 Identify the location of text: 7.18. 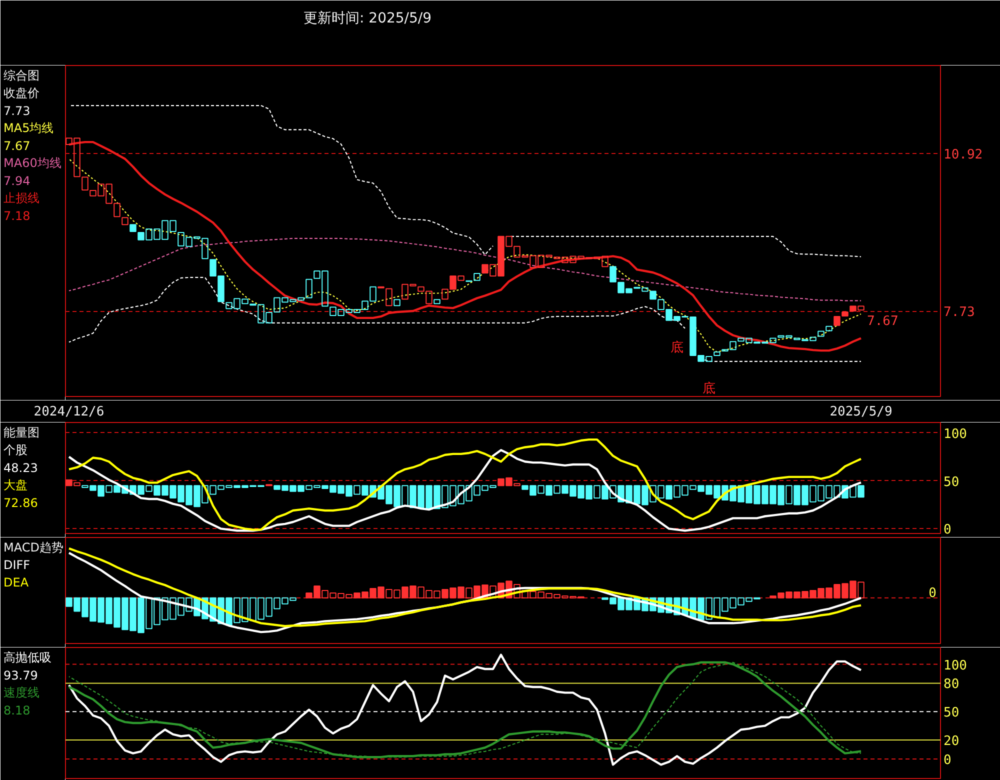
(17, 216).